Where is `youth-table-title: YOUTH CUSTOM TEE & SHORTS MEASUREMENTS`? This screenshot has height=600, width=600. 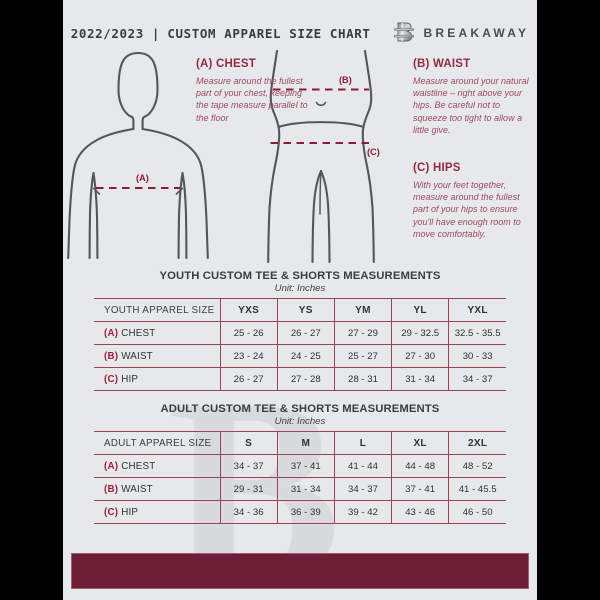
youth-table-title: YOUTH CUSTOM TEE & SHORTS MEASUREMENTS is located at coordinates (300, 276).